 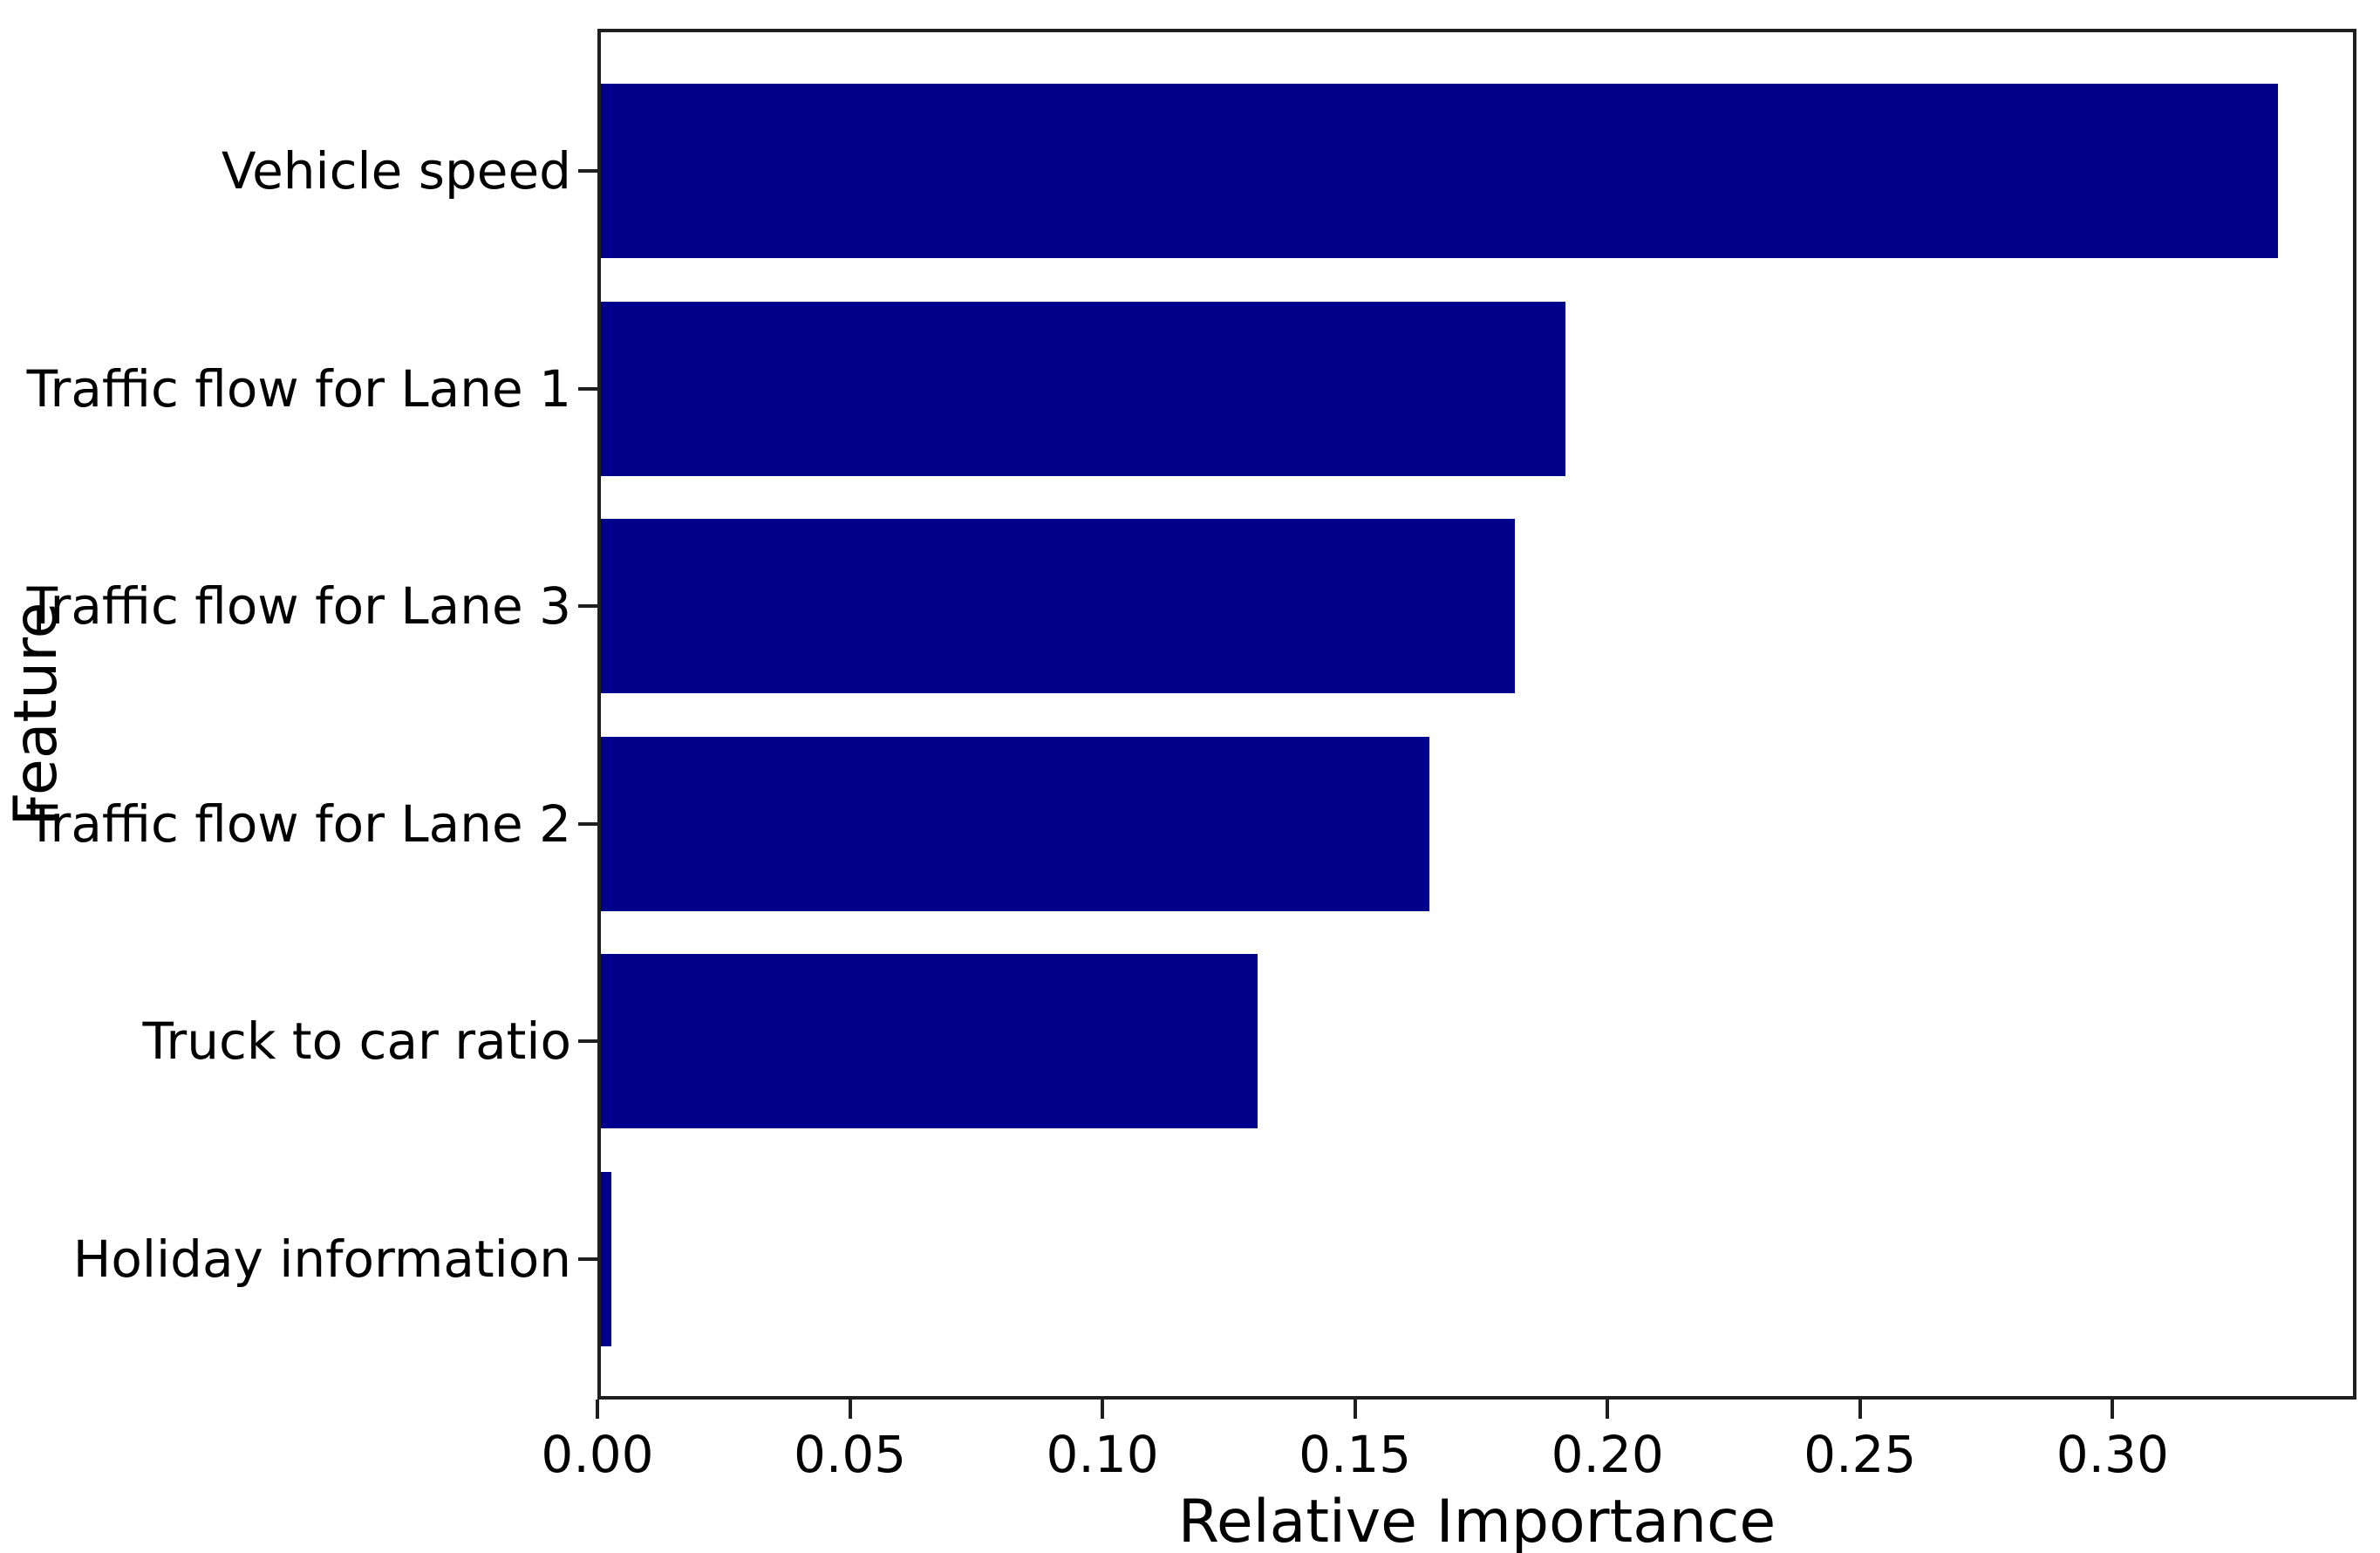 I want to click on y-tick-label: Traffic flow for Lane 1, so click(x=298, y=388).